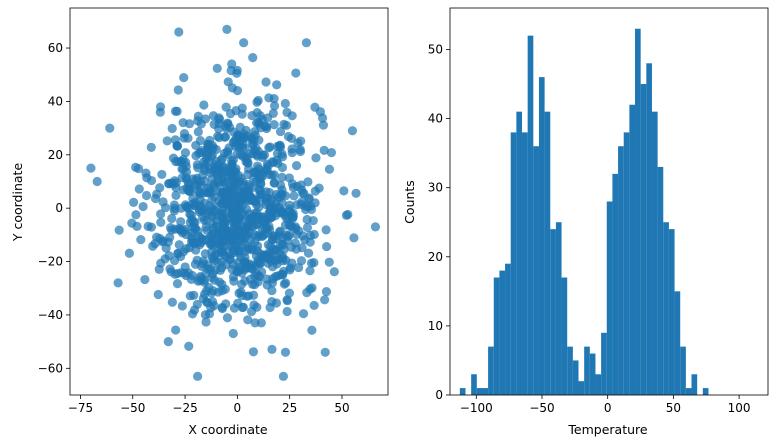 This screenshot has width=777, height=448. I want to click on histogram-ylabel: Counts, so click(409, 202).